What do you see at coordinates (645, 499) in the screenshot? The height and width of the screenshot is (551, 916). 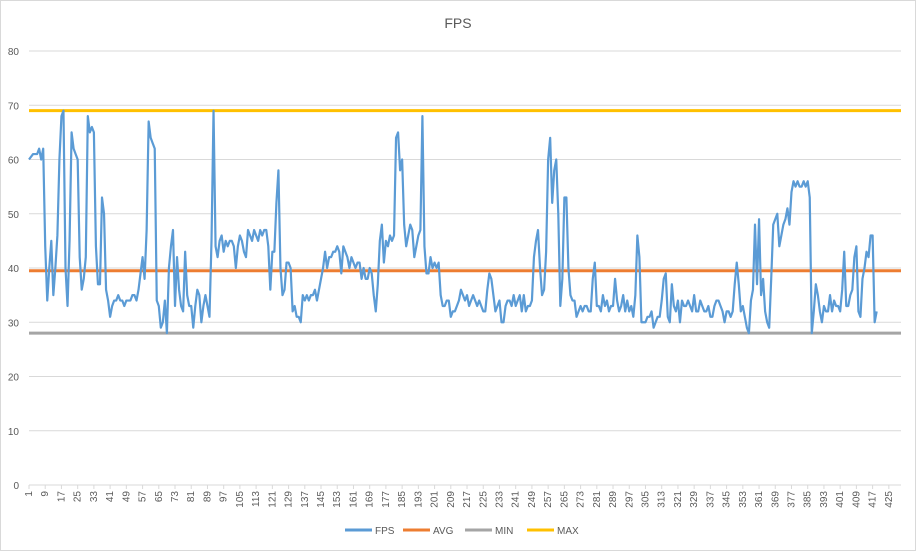 I see `x-tick-label: 305` at bounding box center [645, 499].